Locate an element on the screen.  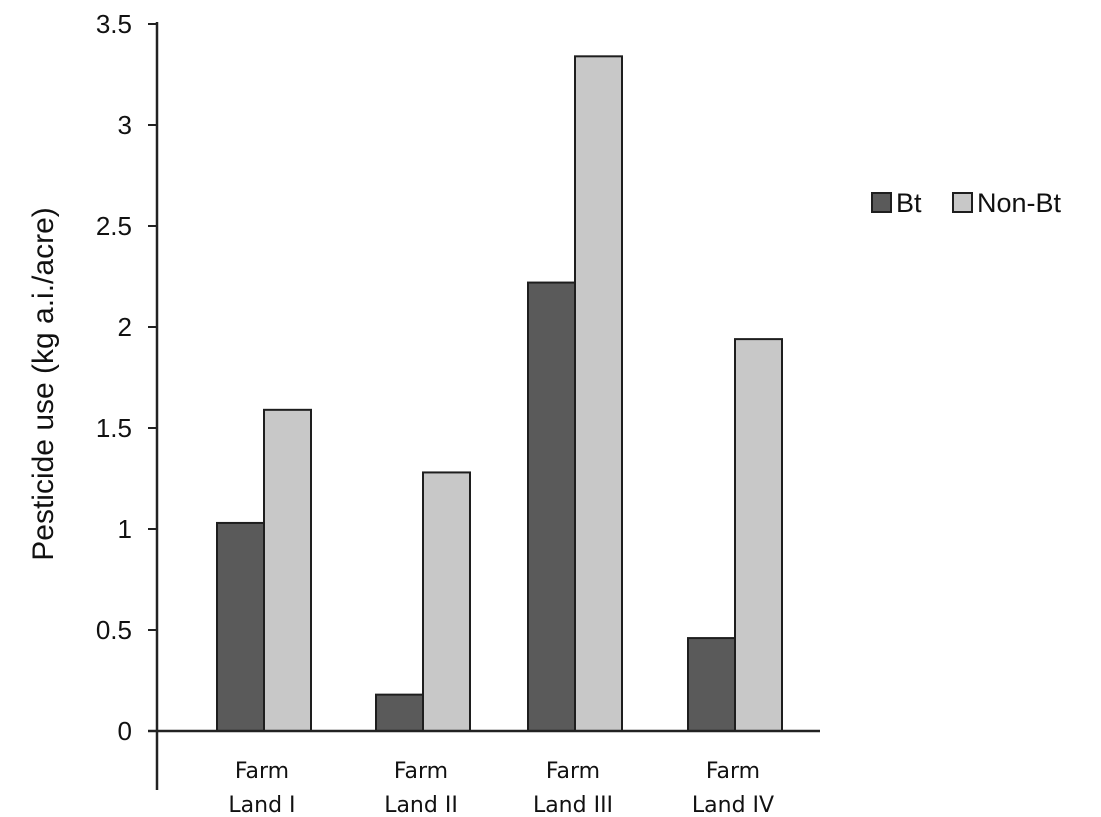
x-category-label: Land II is located at coordinates (421, 805).